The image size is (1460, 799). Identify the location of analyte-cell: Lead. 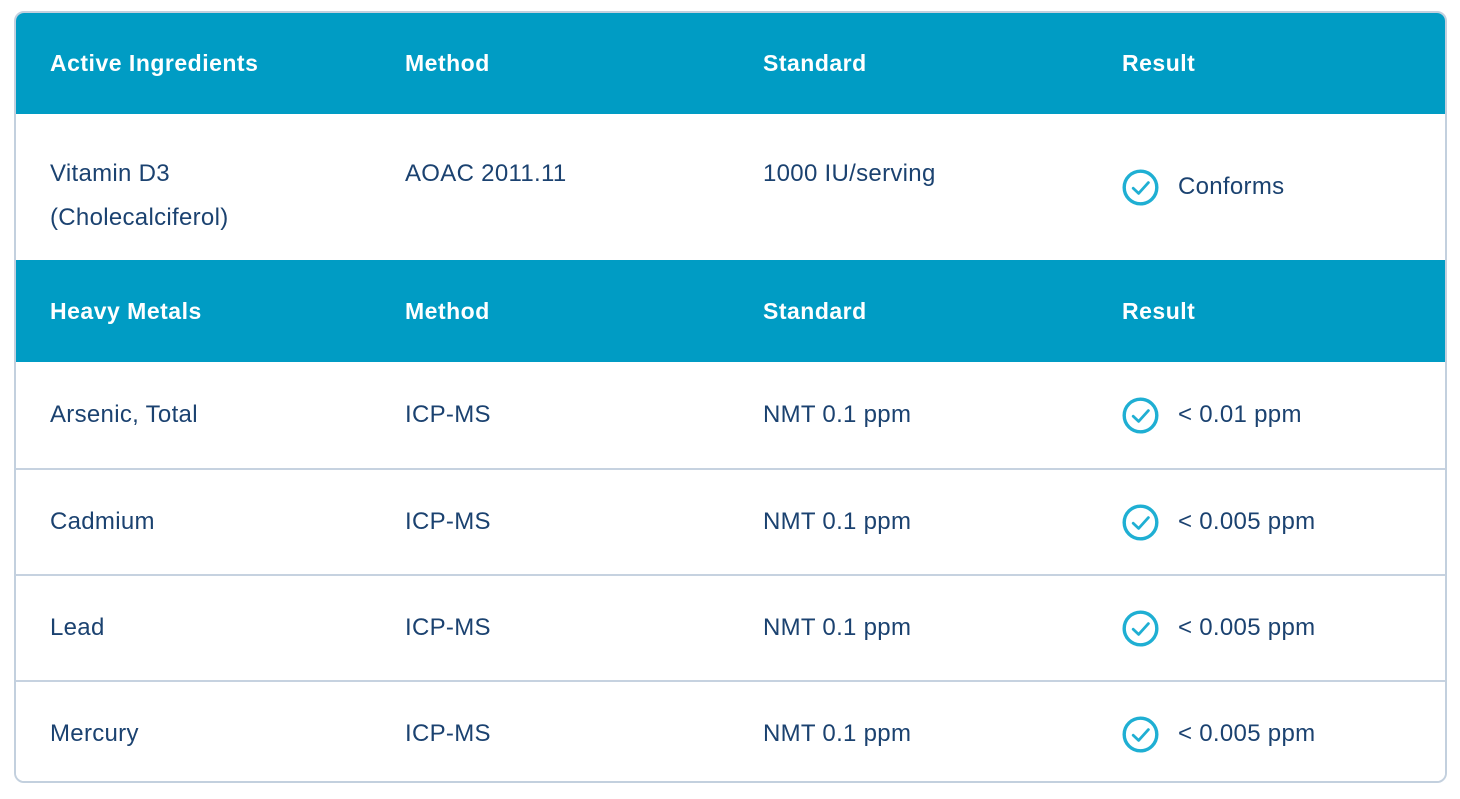
(77, 628).